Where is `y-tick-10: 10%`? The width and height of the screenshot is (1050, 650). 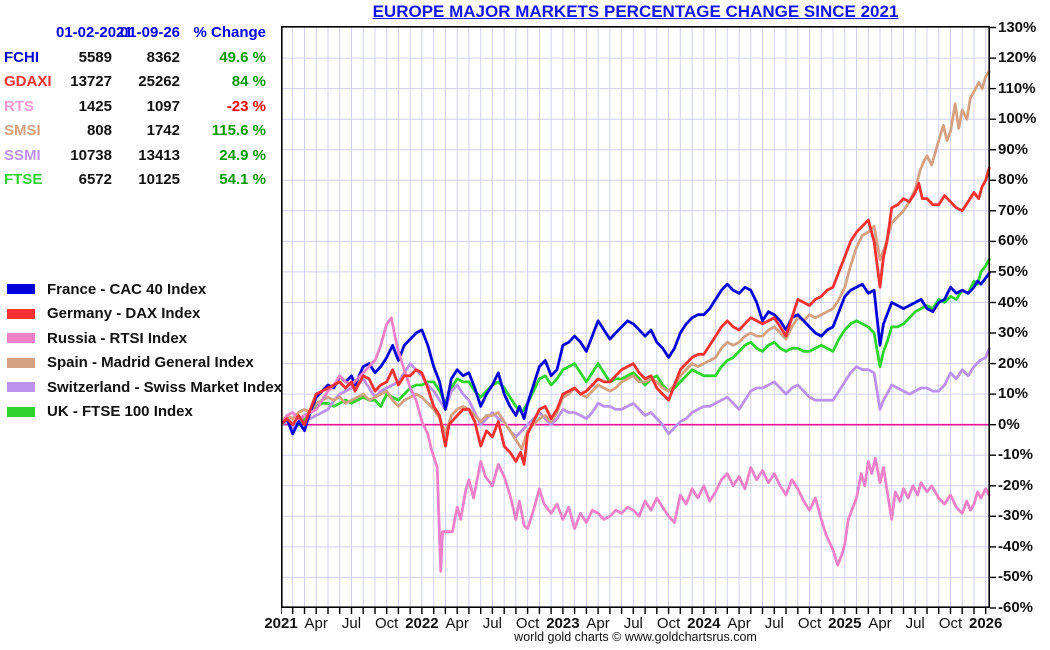 y-tick-10: 10% is located at coordinates (1013, 394).